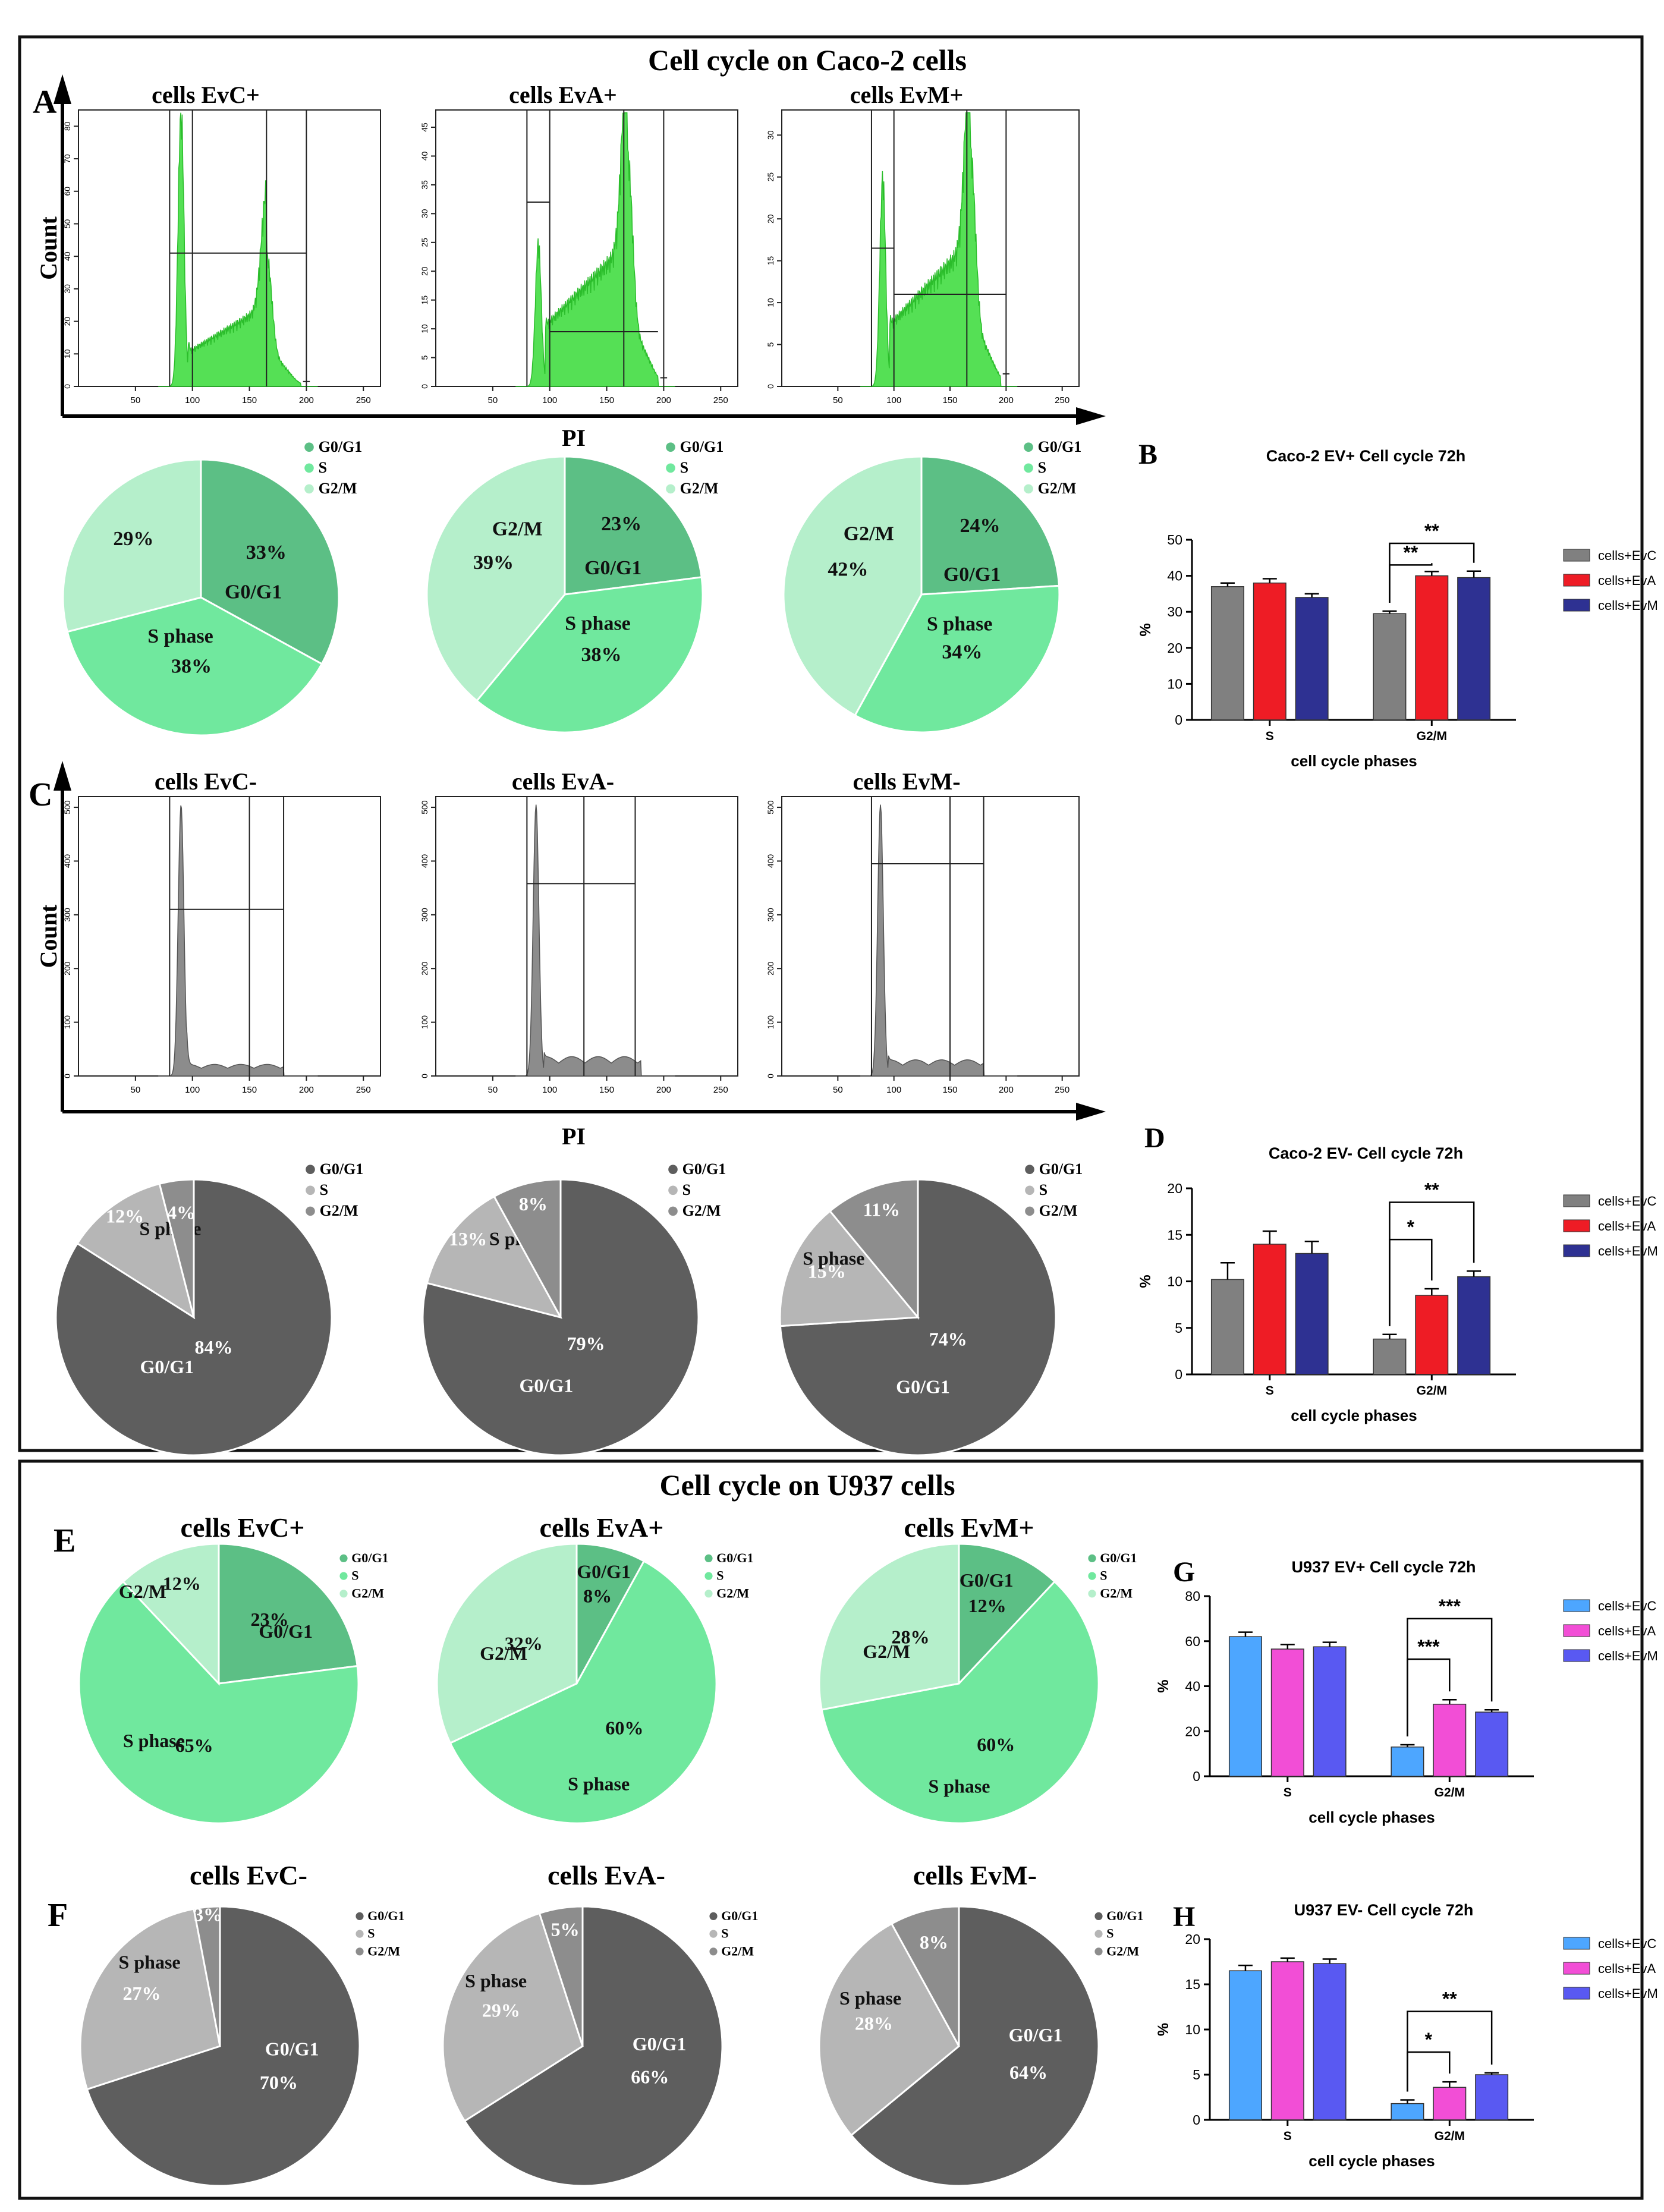 The width and height of the screenshot is (1664, 2212). Describe the element at coordinates (770, 807) in the screenshot. I see `row-c-y-tick-label: 500` at that location.